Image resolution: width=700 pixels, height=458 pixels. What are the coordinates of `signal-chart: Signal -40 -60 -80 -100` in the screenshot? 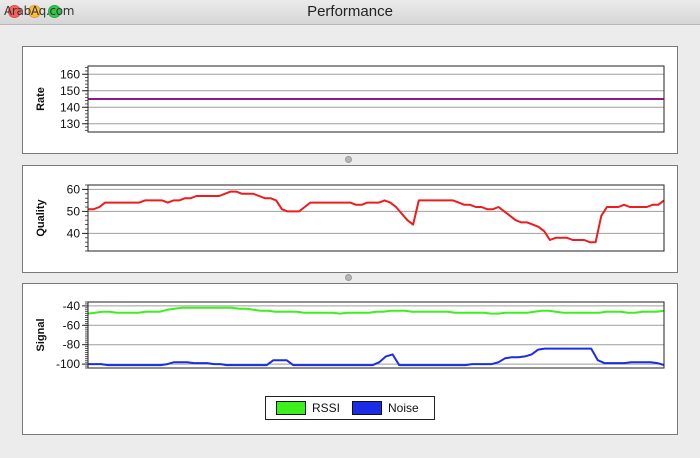 It's located at (350, 335).